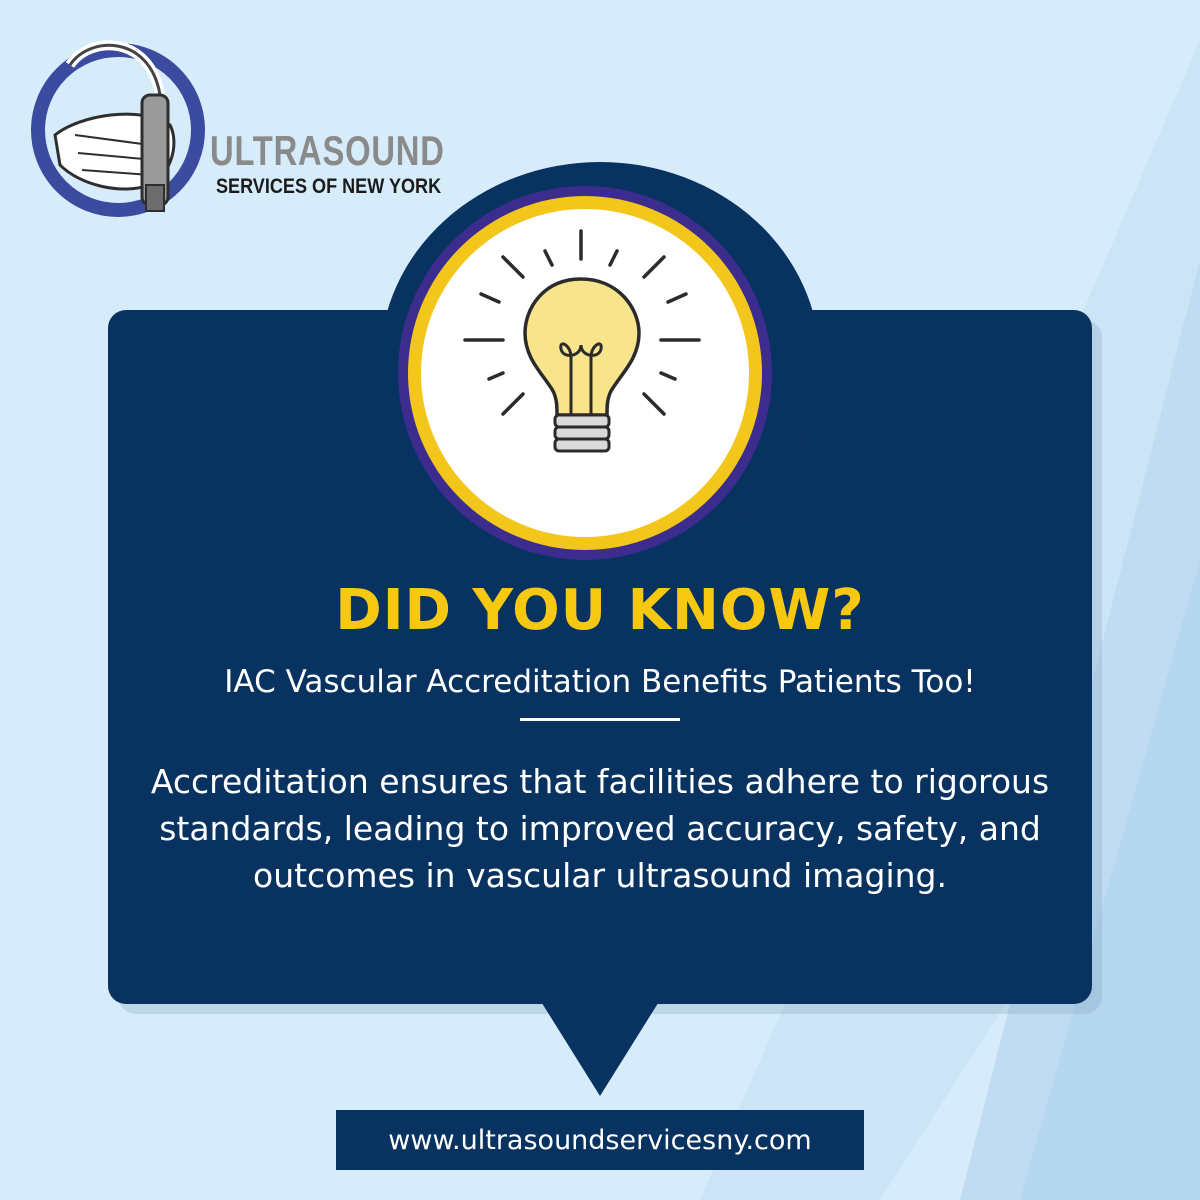 This screenshot has height=1200, width=1200. What do you see at coordinates (118, 128) in the screenshot?
I see `hand-probe-icon` at bounding box center [118, 128].